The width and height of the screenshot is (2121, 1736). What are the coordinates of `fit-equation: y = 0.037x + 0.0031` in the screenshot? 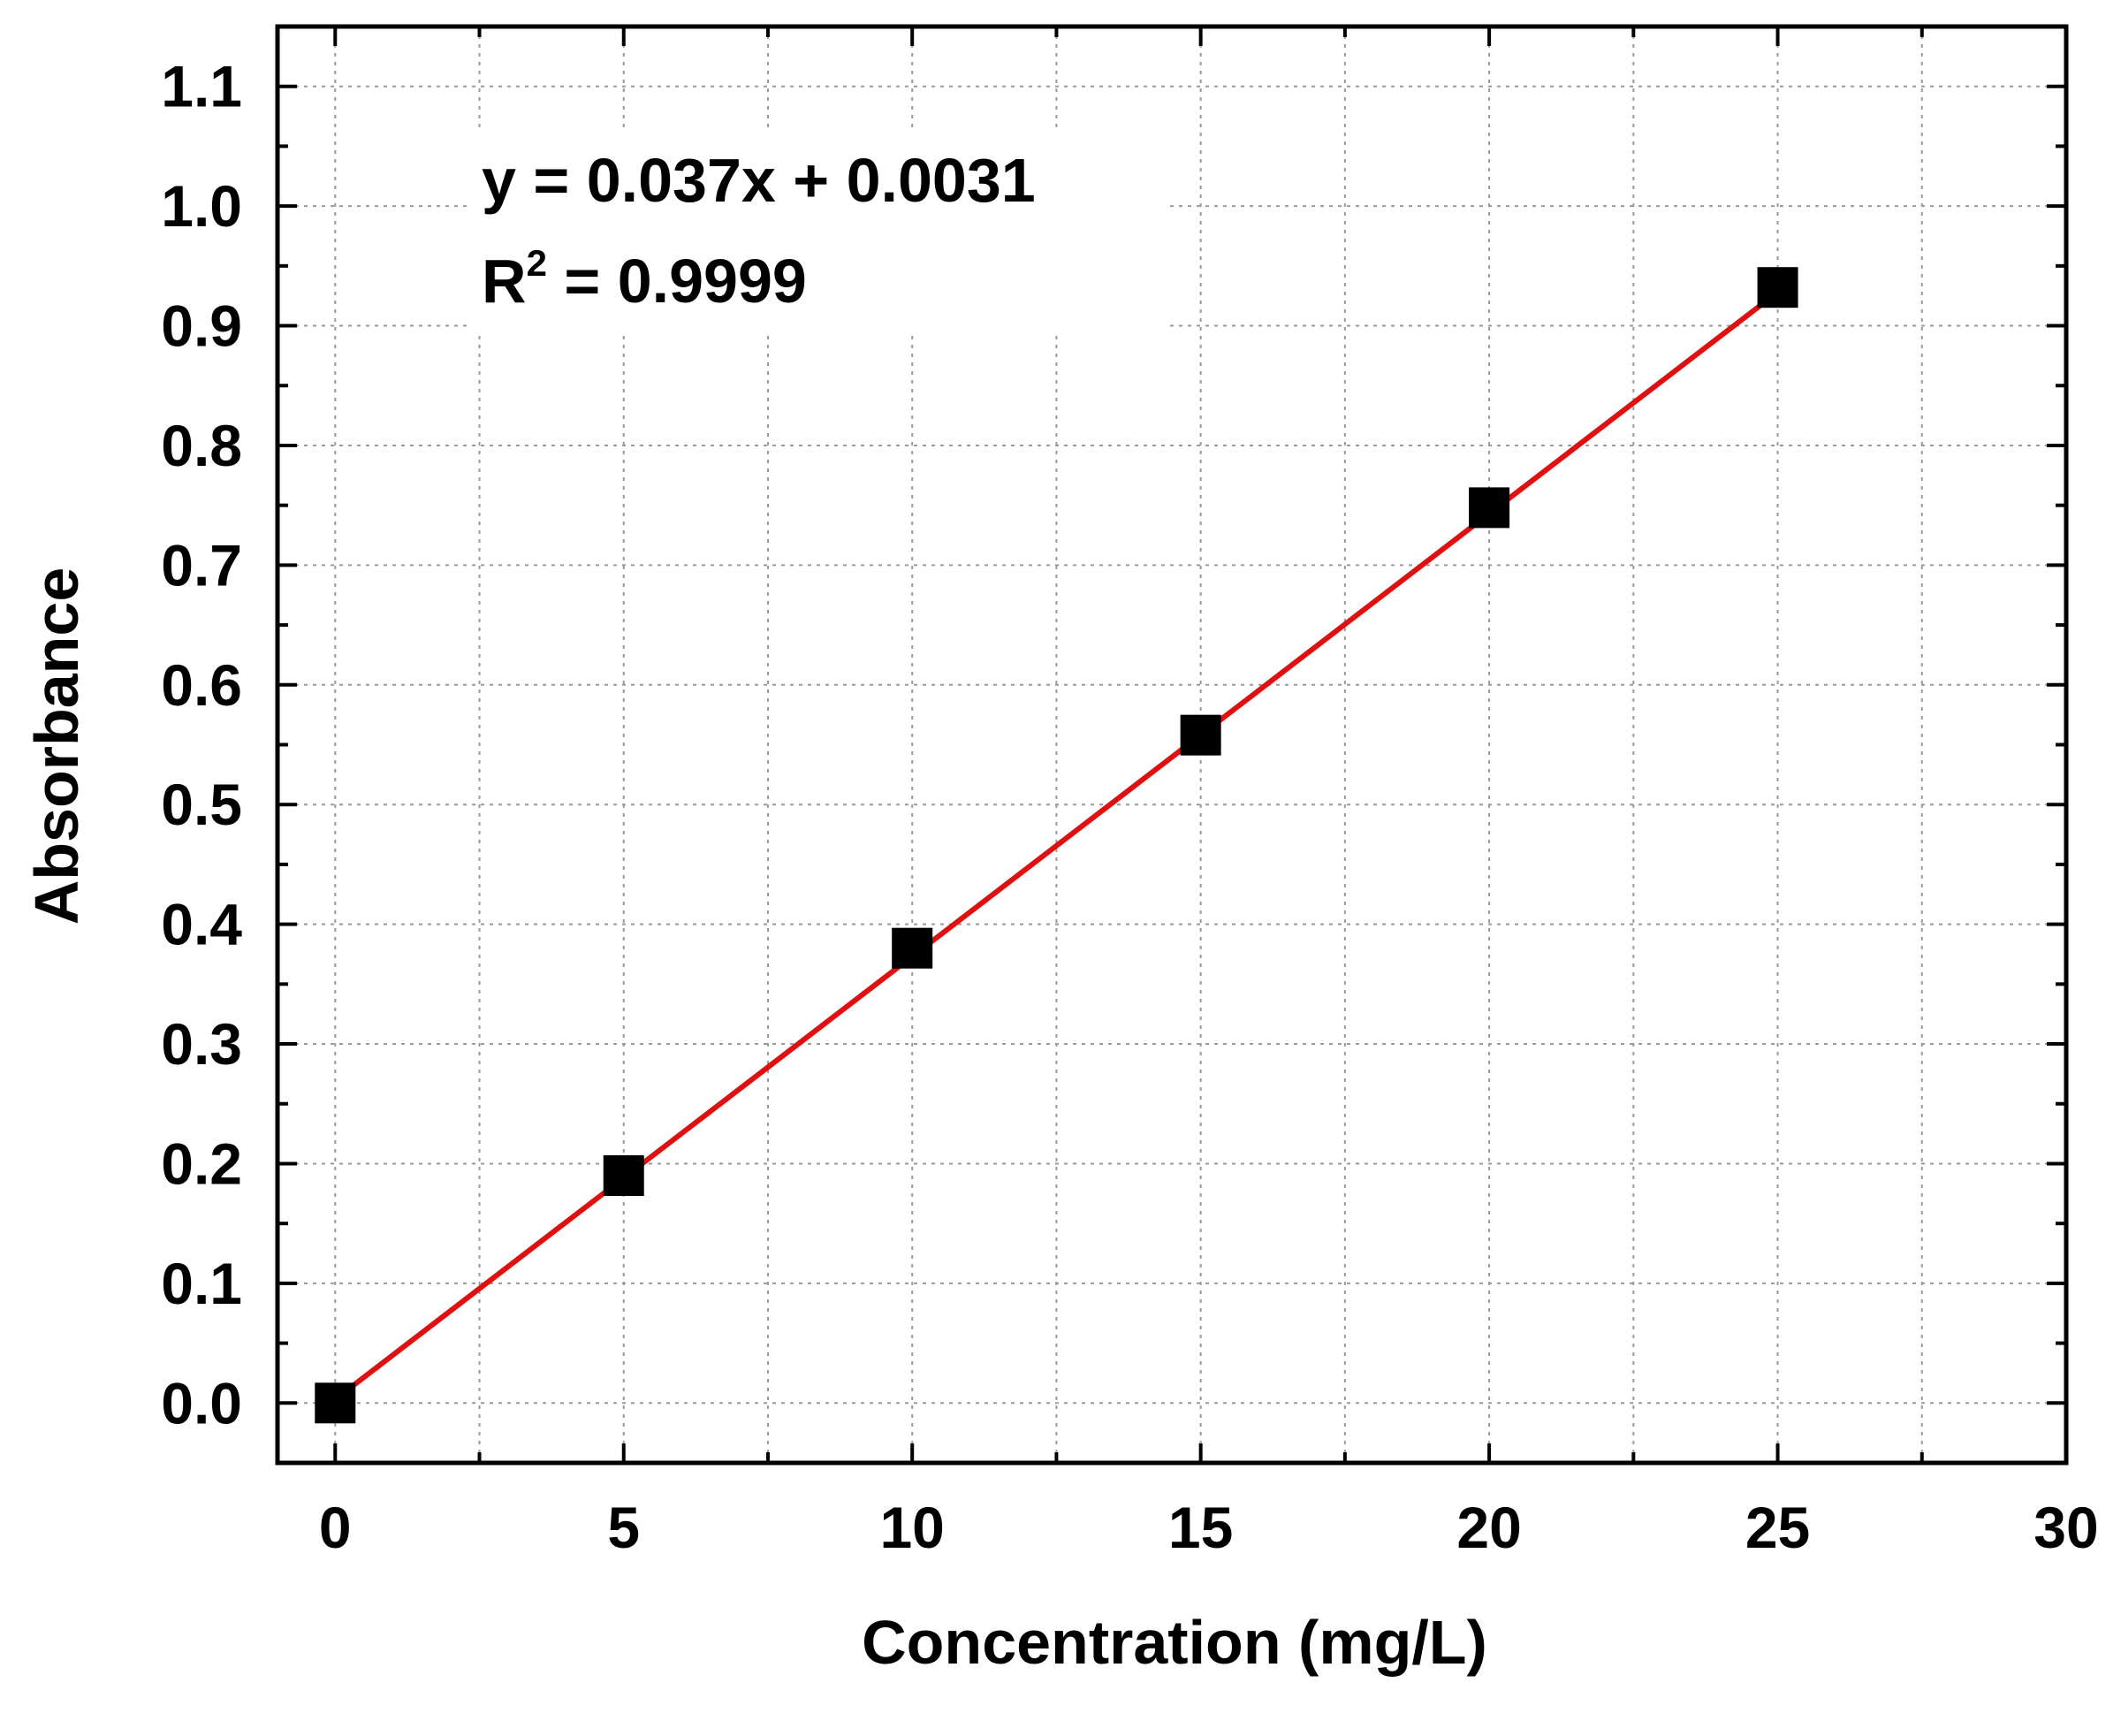 It's located at (759, 181).